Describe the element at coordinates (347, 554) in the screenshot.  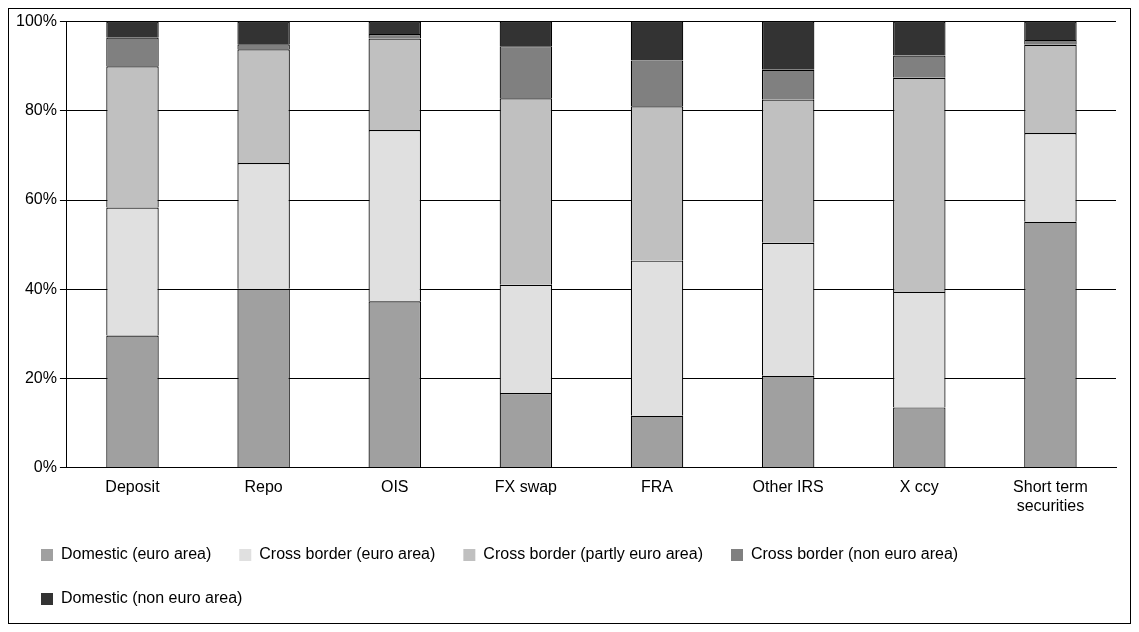
I see `legend-label: Cross border (euro area)` at that location.